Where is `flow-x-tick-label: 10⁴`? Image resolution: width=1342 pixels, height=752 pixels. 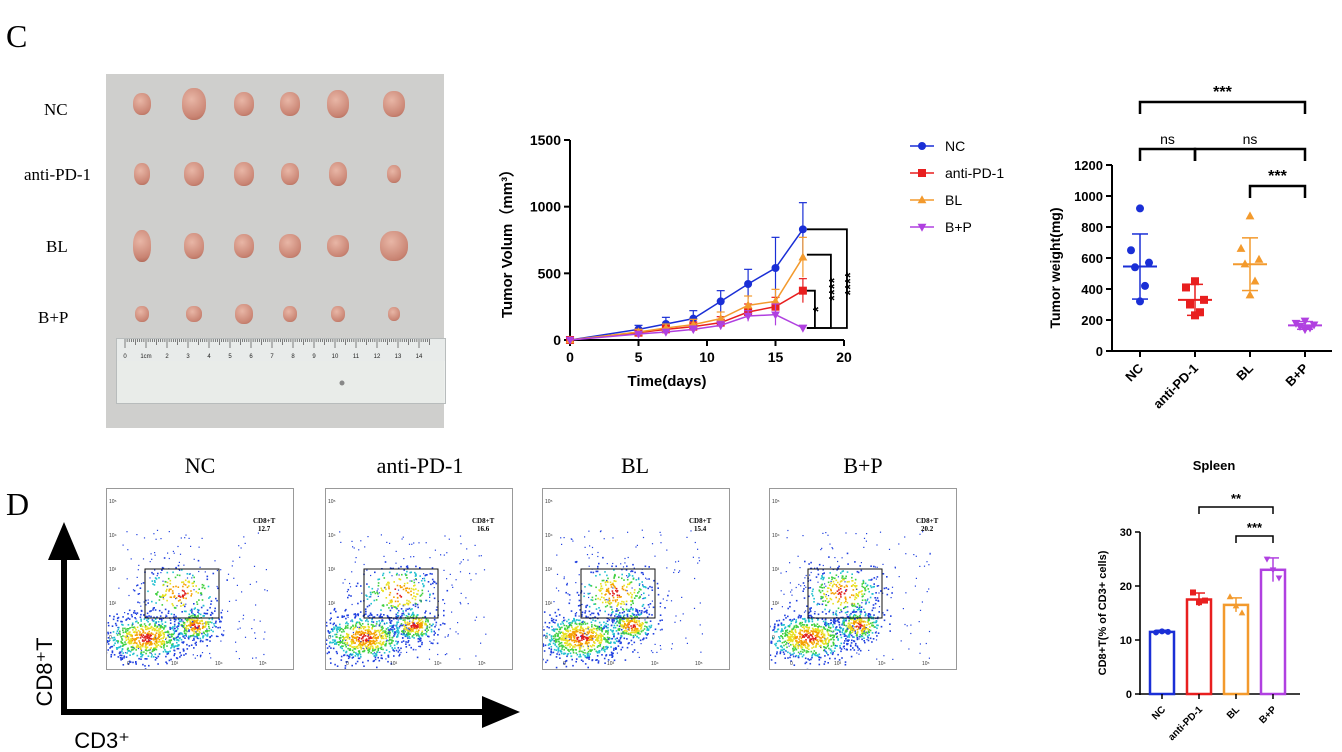 flow-x-tick-label: 10⁴ is located at coordinates (655, 664).